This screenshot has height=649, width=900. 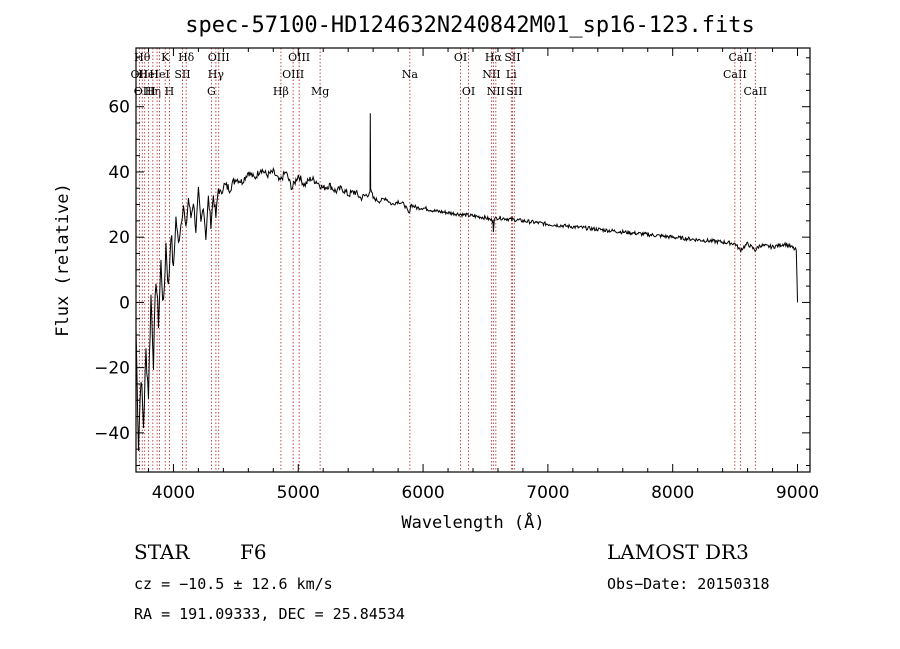 I want to click on y-axis-label: Flux (relative), so click(x=63, y=260).